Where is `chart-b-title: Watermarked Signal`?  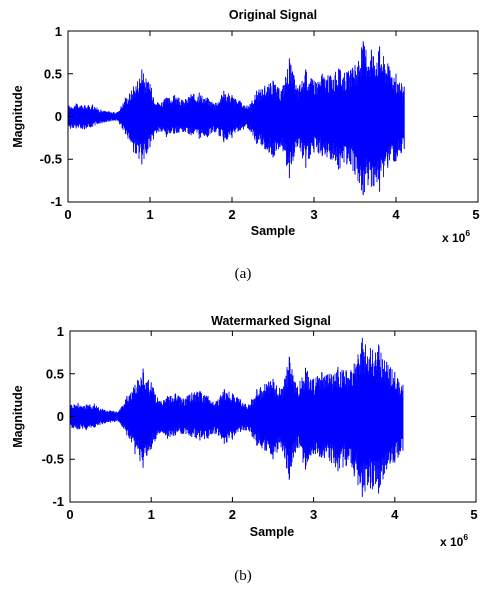 chart-b-title: Watermarked Signal is located at coordinates (271, 321).